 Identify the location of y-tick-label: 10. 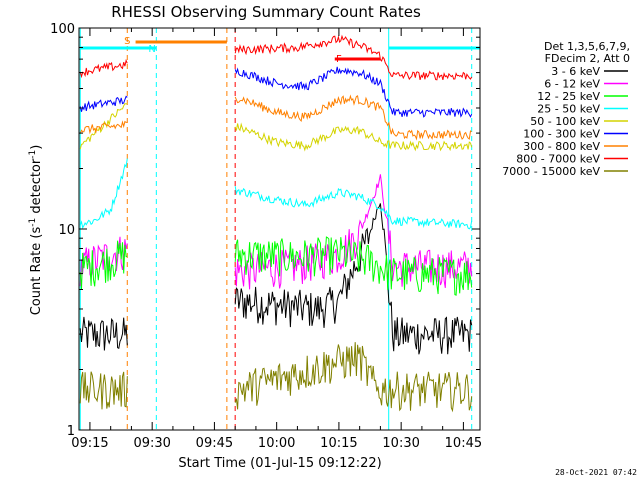
(66, 230).